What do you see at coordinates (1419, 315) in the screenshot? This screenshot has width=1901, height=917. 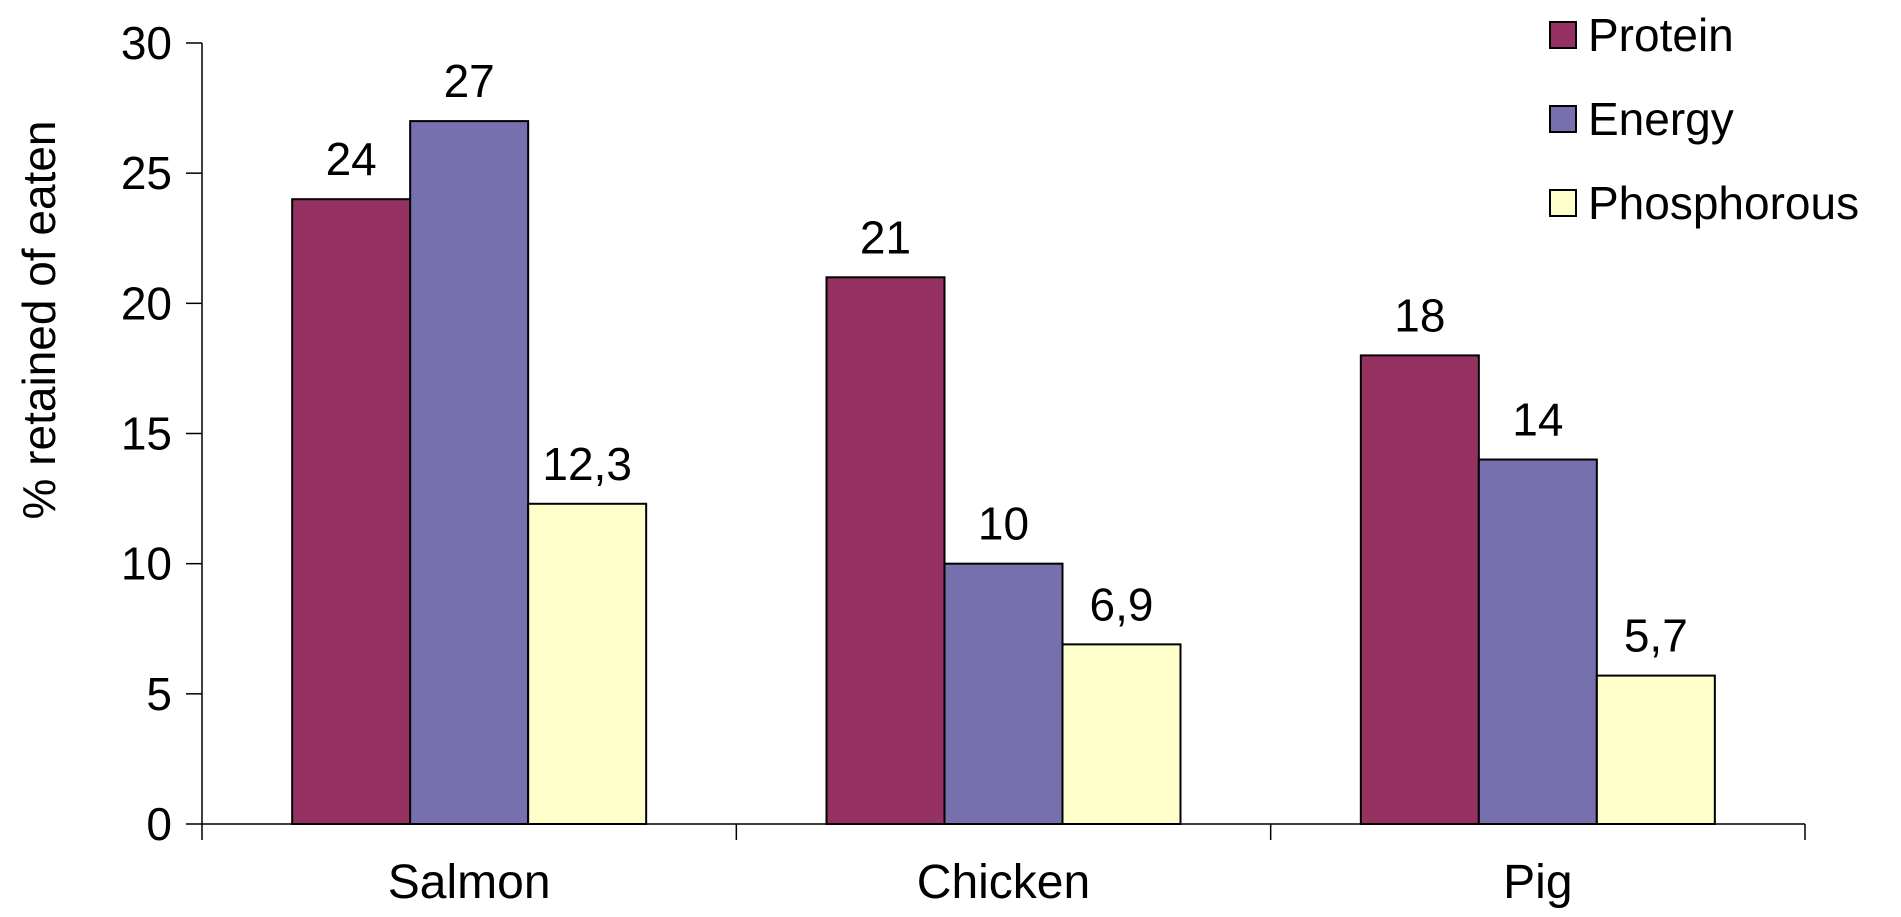 I see `data-label: 18` at bounding box center [1419, 315].